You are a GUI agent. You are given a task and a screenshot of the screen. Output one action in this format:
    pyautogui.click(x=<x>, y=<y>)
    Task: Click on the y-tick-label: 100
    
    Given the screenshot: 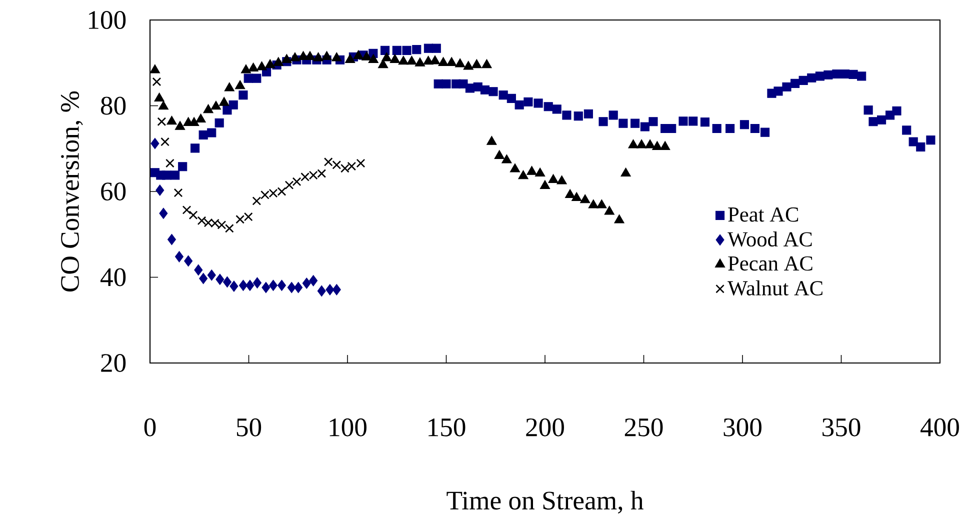 What is the action you would take?
    pyautogui.click(x=107, y=20)
    